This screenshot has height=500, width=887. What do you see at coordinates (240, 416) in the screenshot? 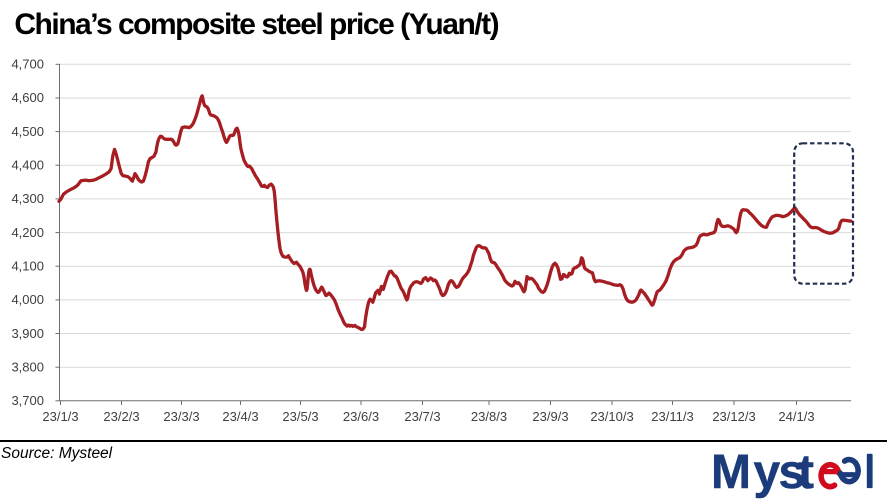
I see `svg-text: 23/4/3` at bounding box center [240, 416].